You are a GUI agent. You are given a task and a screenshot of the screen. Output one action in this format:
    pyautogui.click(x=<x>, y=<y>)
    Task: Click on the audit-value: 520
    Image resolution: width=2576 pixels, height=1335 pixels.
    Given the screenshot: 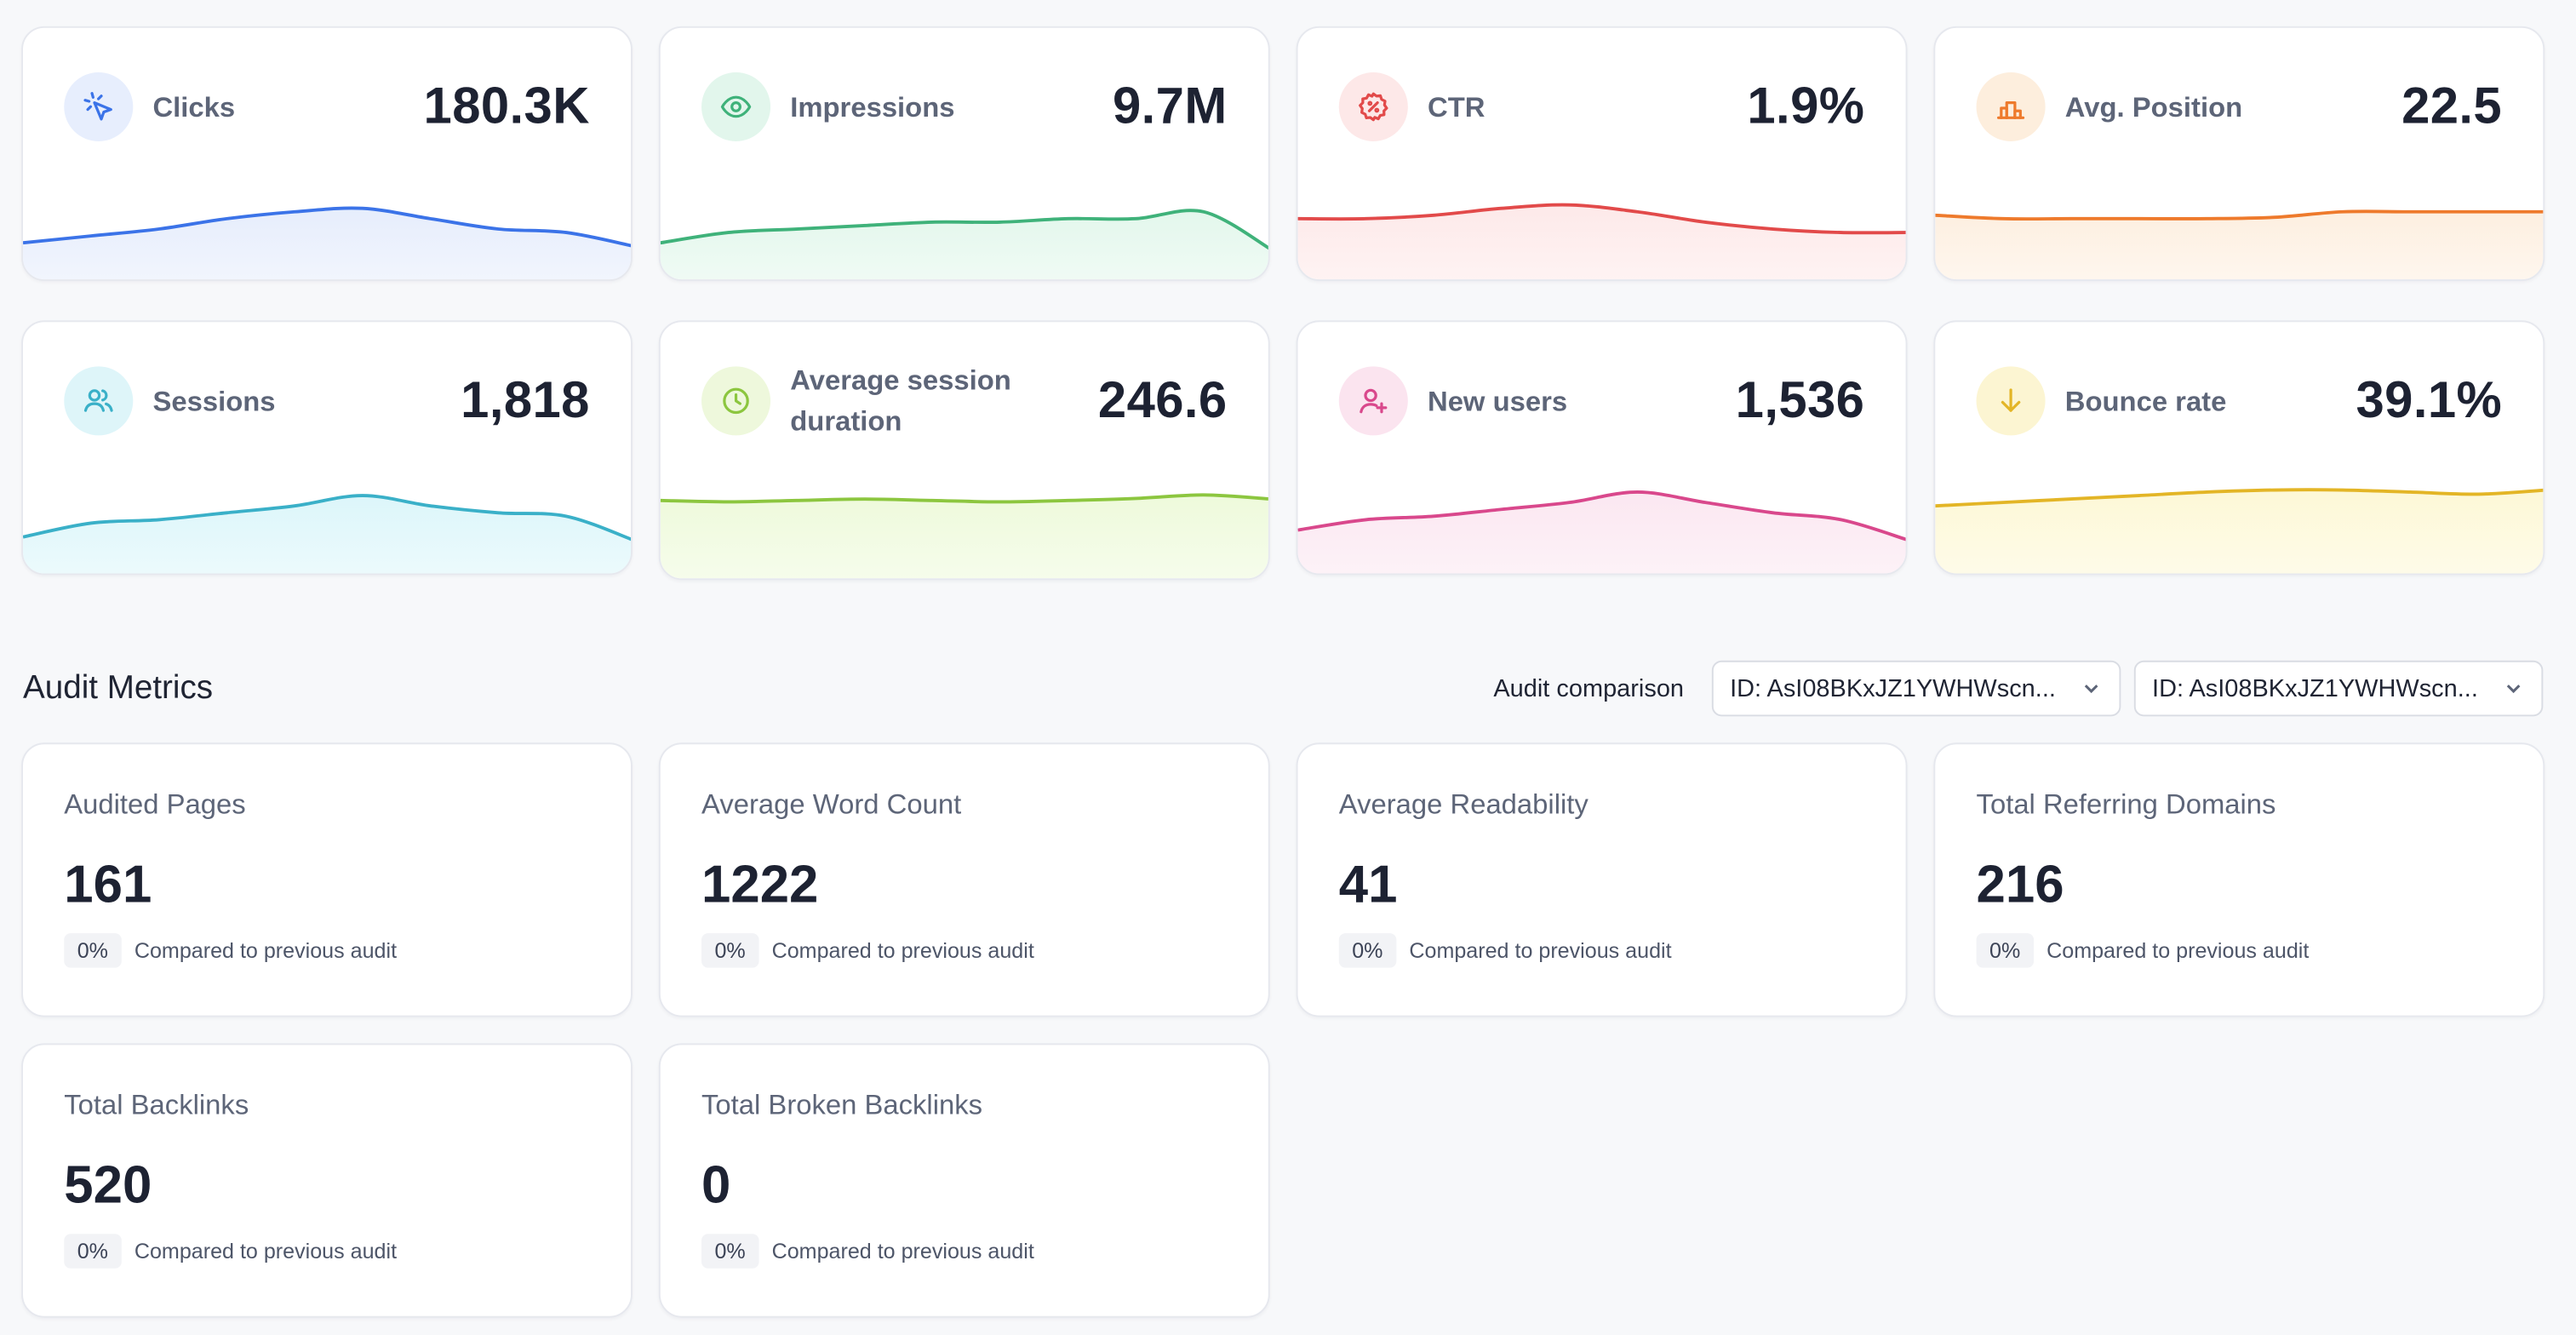 What is the action you would take?
    pyautogui.click(x=108, y=1185)
    